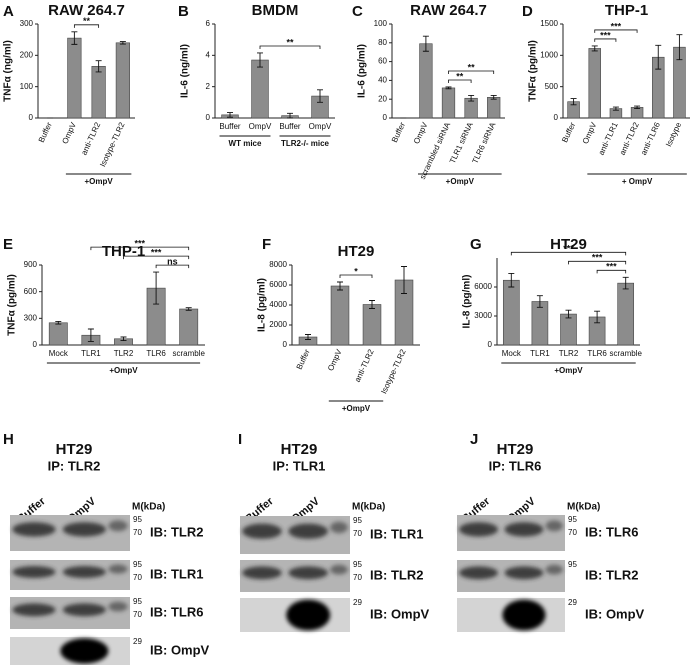  Describe the element at coordinates (673, 134) in the screenshot. I see `x-tick-label: Isotype` at that location.